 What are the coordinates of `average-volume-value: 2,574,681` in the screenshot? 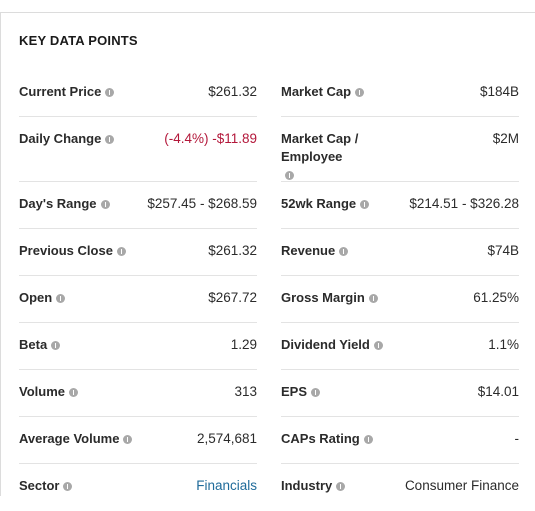 It's located at (226, 438).